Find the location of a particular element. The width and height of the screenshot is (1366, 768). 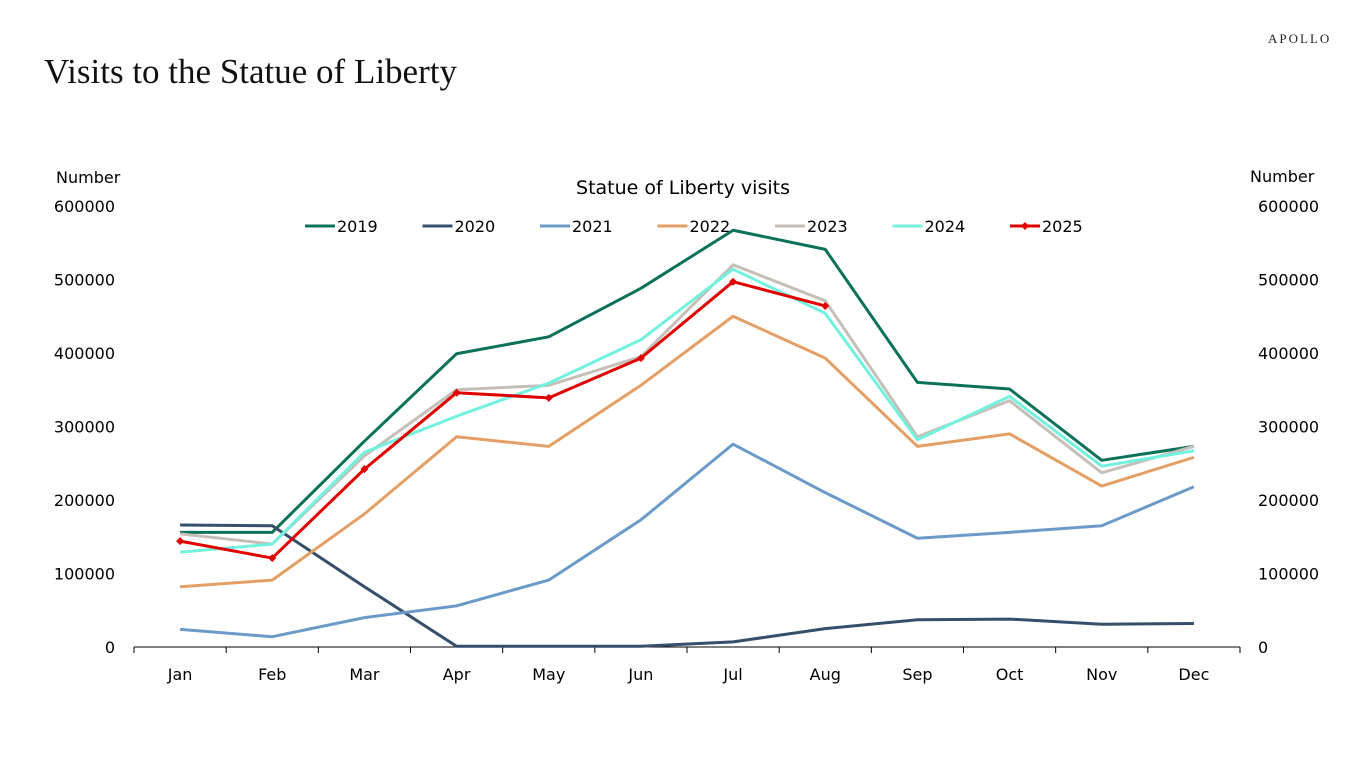

x-tick-label: Jan is located at coordinates (180, 674).